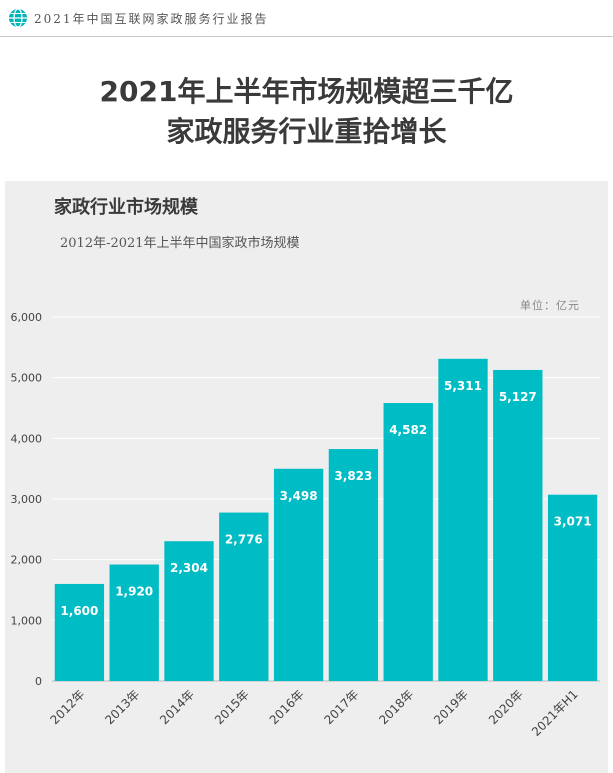  I want to click on data-label: 3,071, so click(573, 522).